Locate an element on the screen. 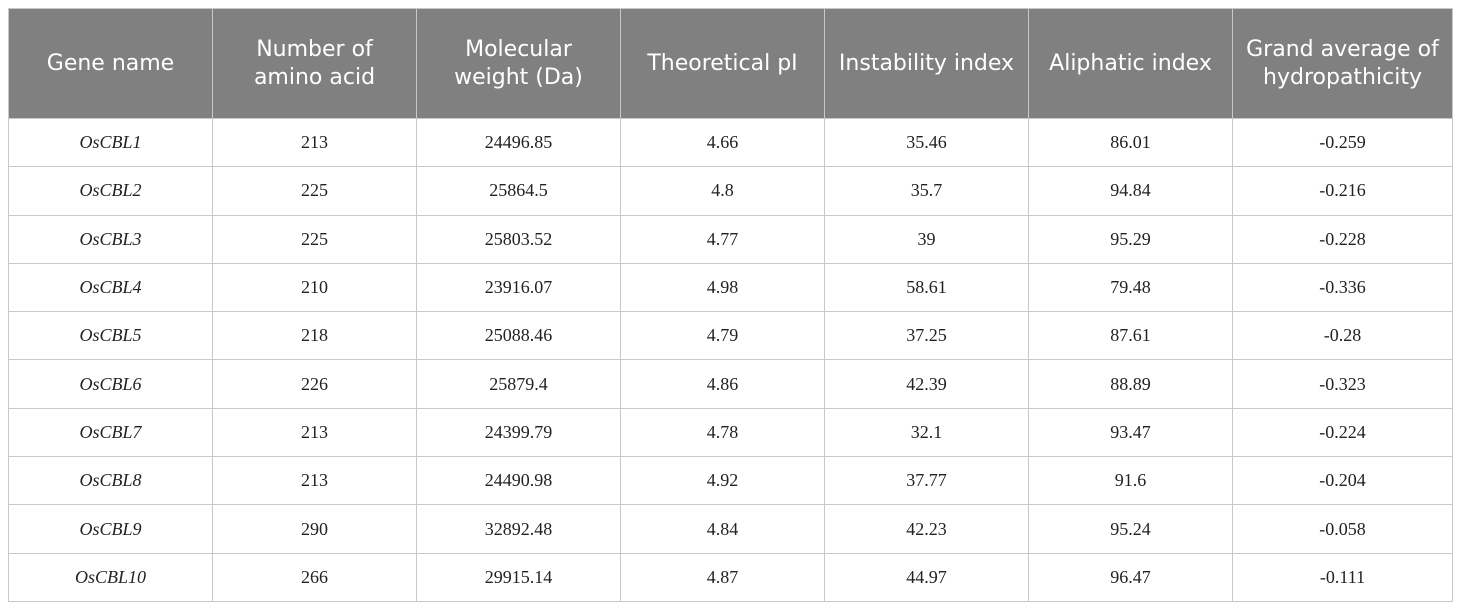  value-cell: 24399.79 is located at coordinates (518, 432).